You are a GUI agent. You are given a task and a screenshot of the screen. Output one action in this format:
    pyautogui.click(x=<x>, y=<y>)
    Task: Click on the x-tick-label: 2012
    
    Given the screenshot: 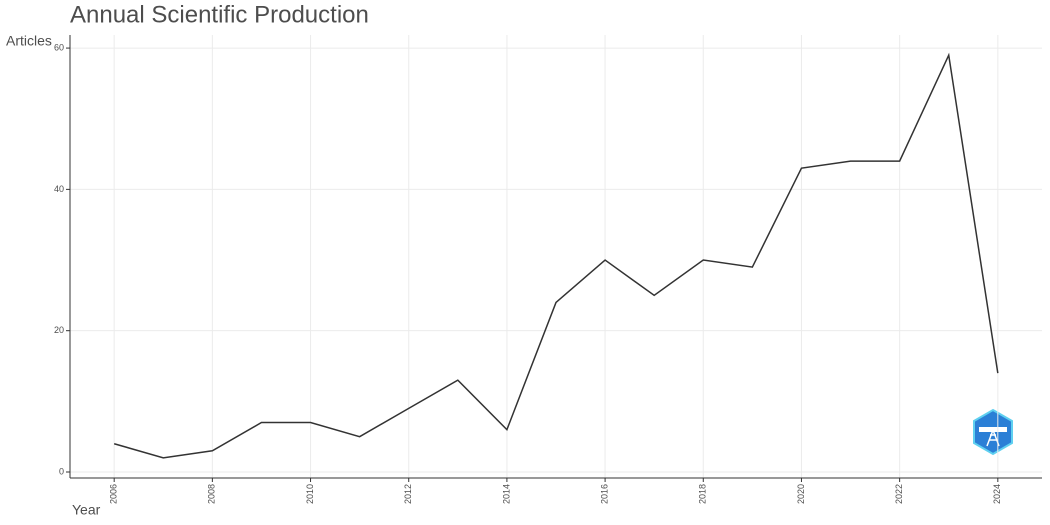 What is the action you would take?
    pyautogui.click(x=408, y=494)
    